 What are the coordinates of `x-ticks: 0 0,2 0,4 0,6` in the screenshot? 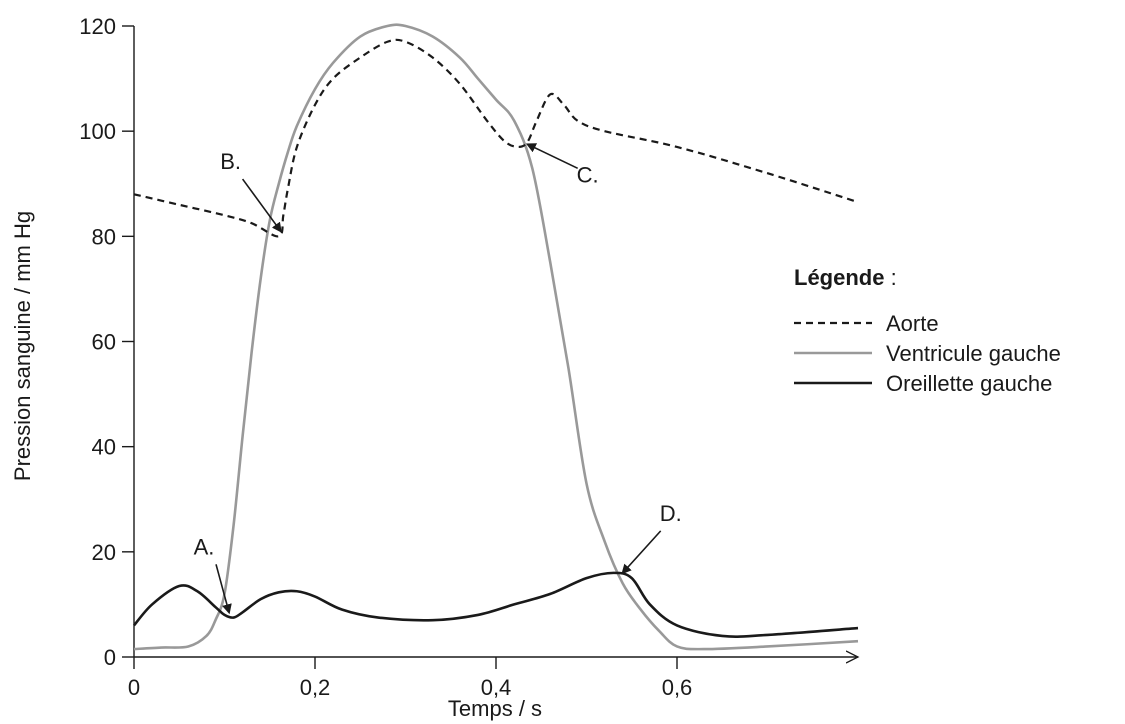 It's located at (410, 678).